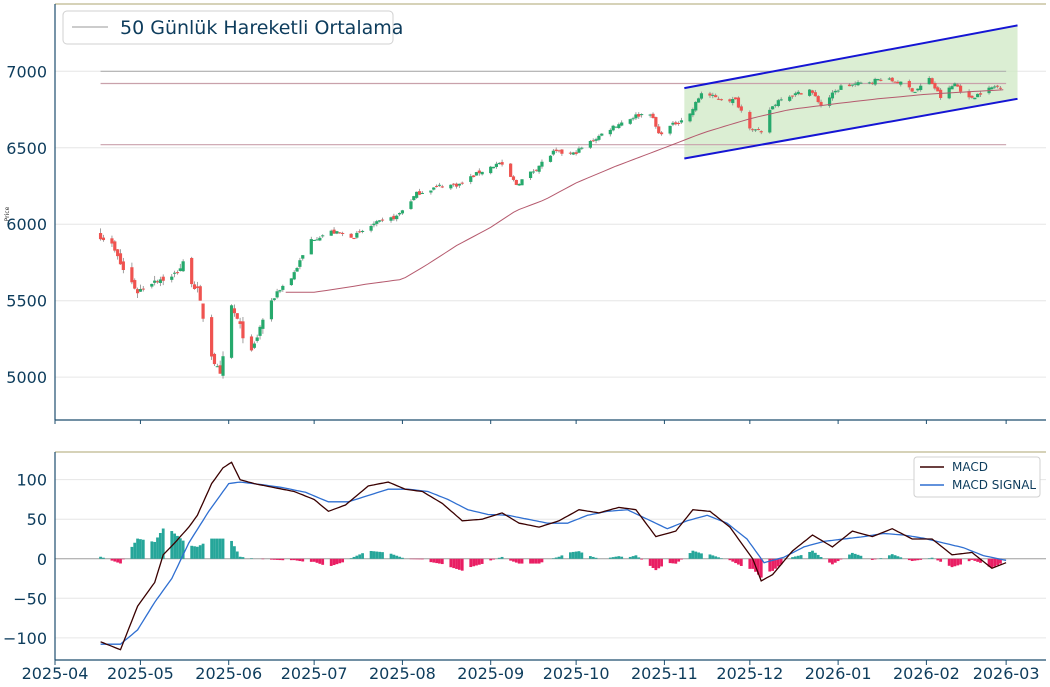  What do you see at coordinates (576, 673) in the screenshot?
I see `x-tick-label: 2025-10` at bounding box center [576, 673].